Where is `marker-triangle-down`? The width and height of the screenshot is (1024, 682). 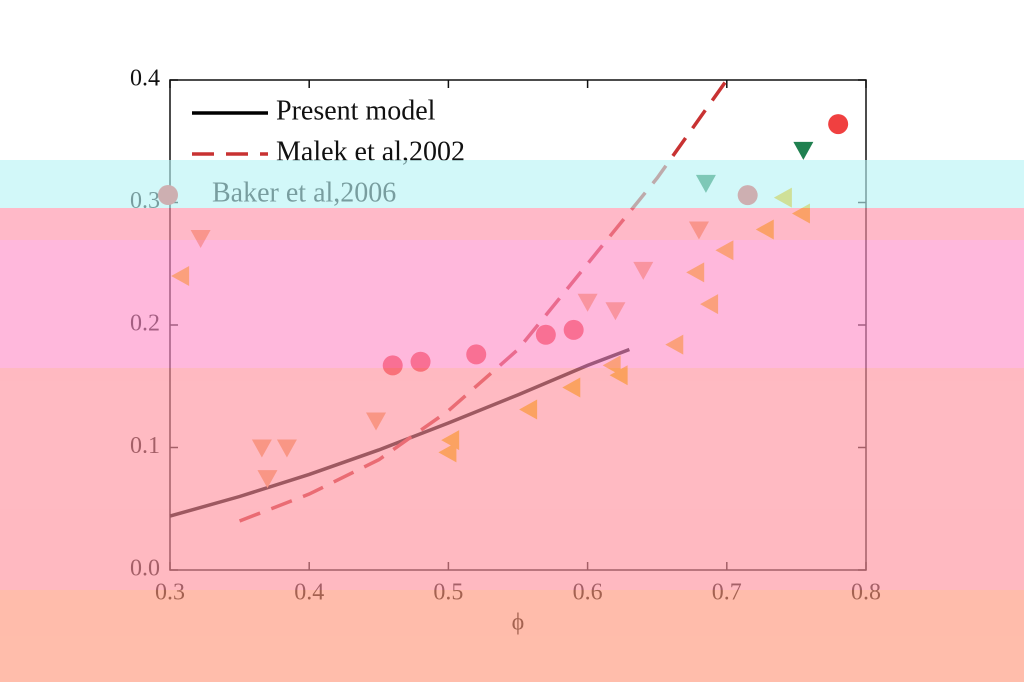
marker-triangle-down is located at coordinates (803, 150).